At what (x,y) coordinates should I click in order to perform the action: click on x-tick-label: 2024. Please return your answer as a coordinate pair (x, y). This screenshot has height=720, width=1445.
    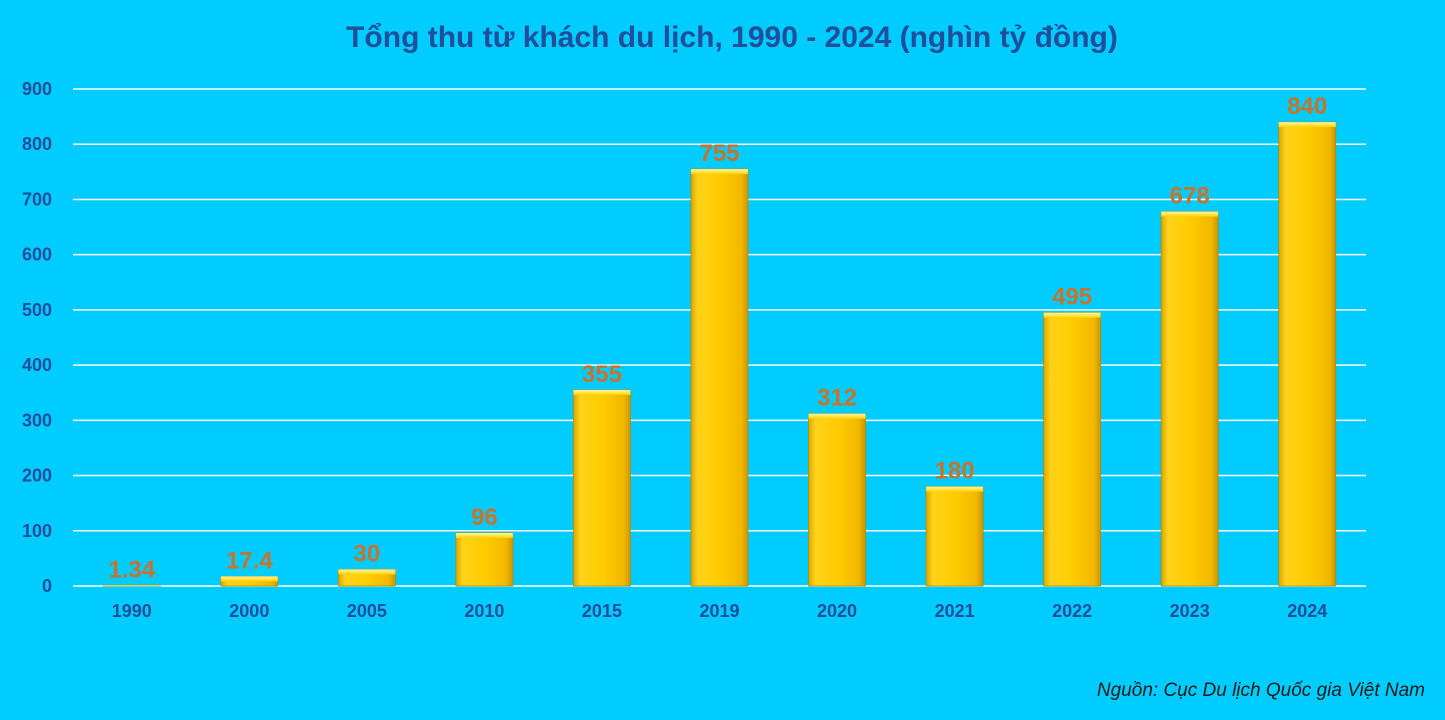
    Looking at the image, I should click on (1307, 611).